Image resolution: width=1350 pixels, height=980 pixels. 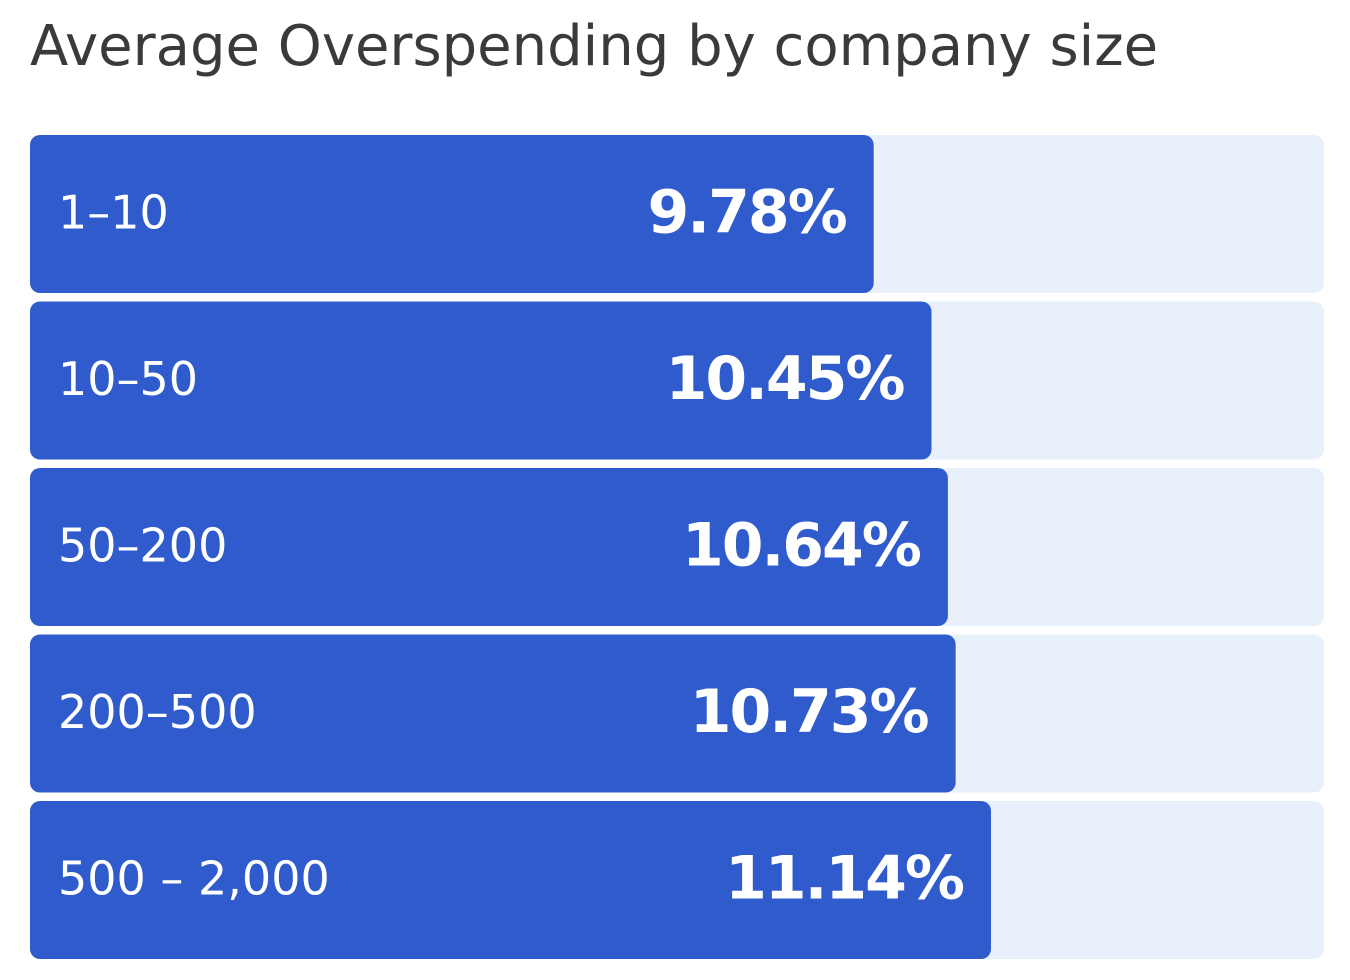 I want to click on value-label: 10.64%, so click(x=801, y=546).